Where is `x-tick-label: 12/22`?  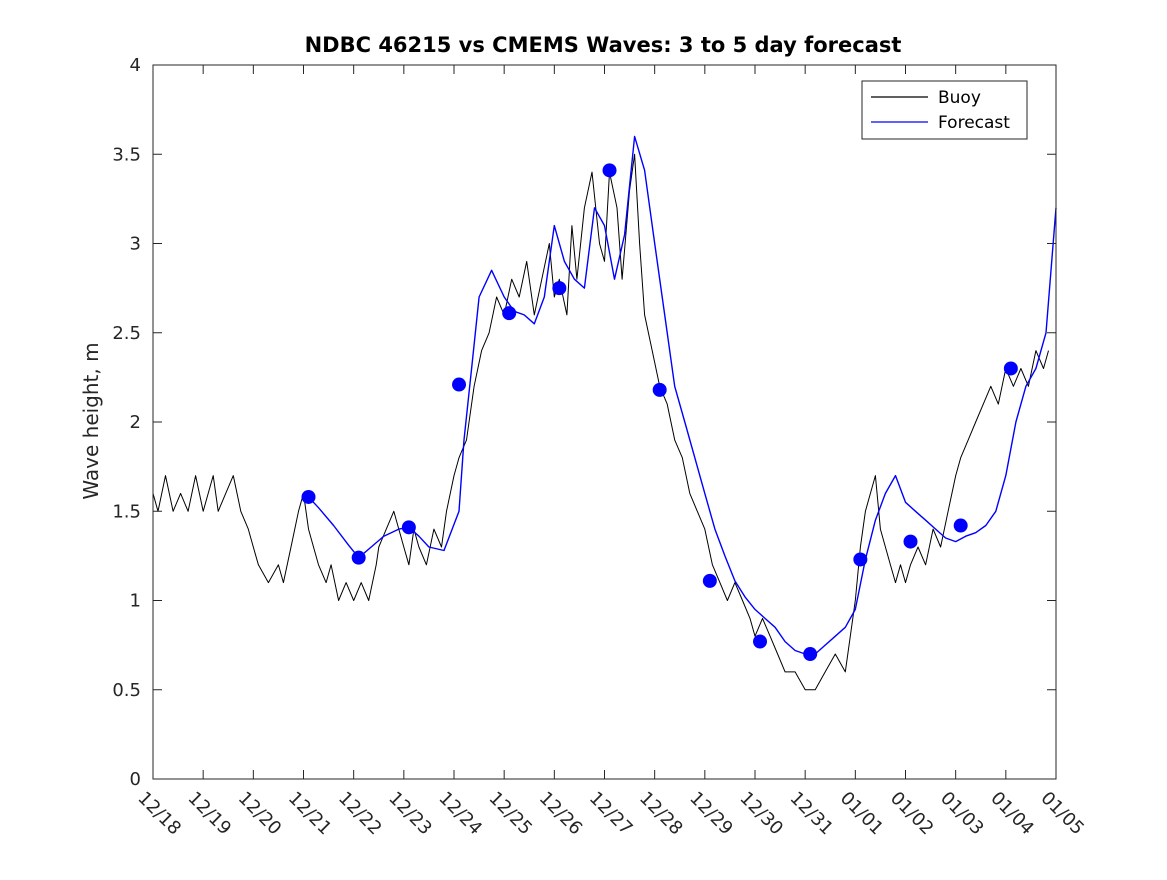 x-tick-label: 12/22 is located at coordinates (360, 814).